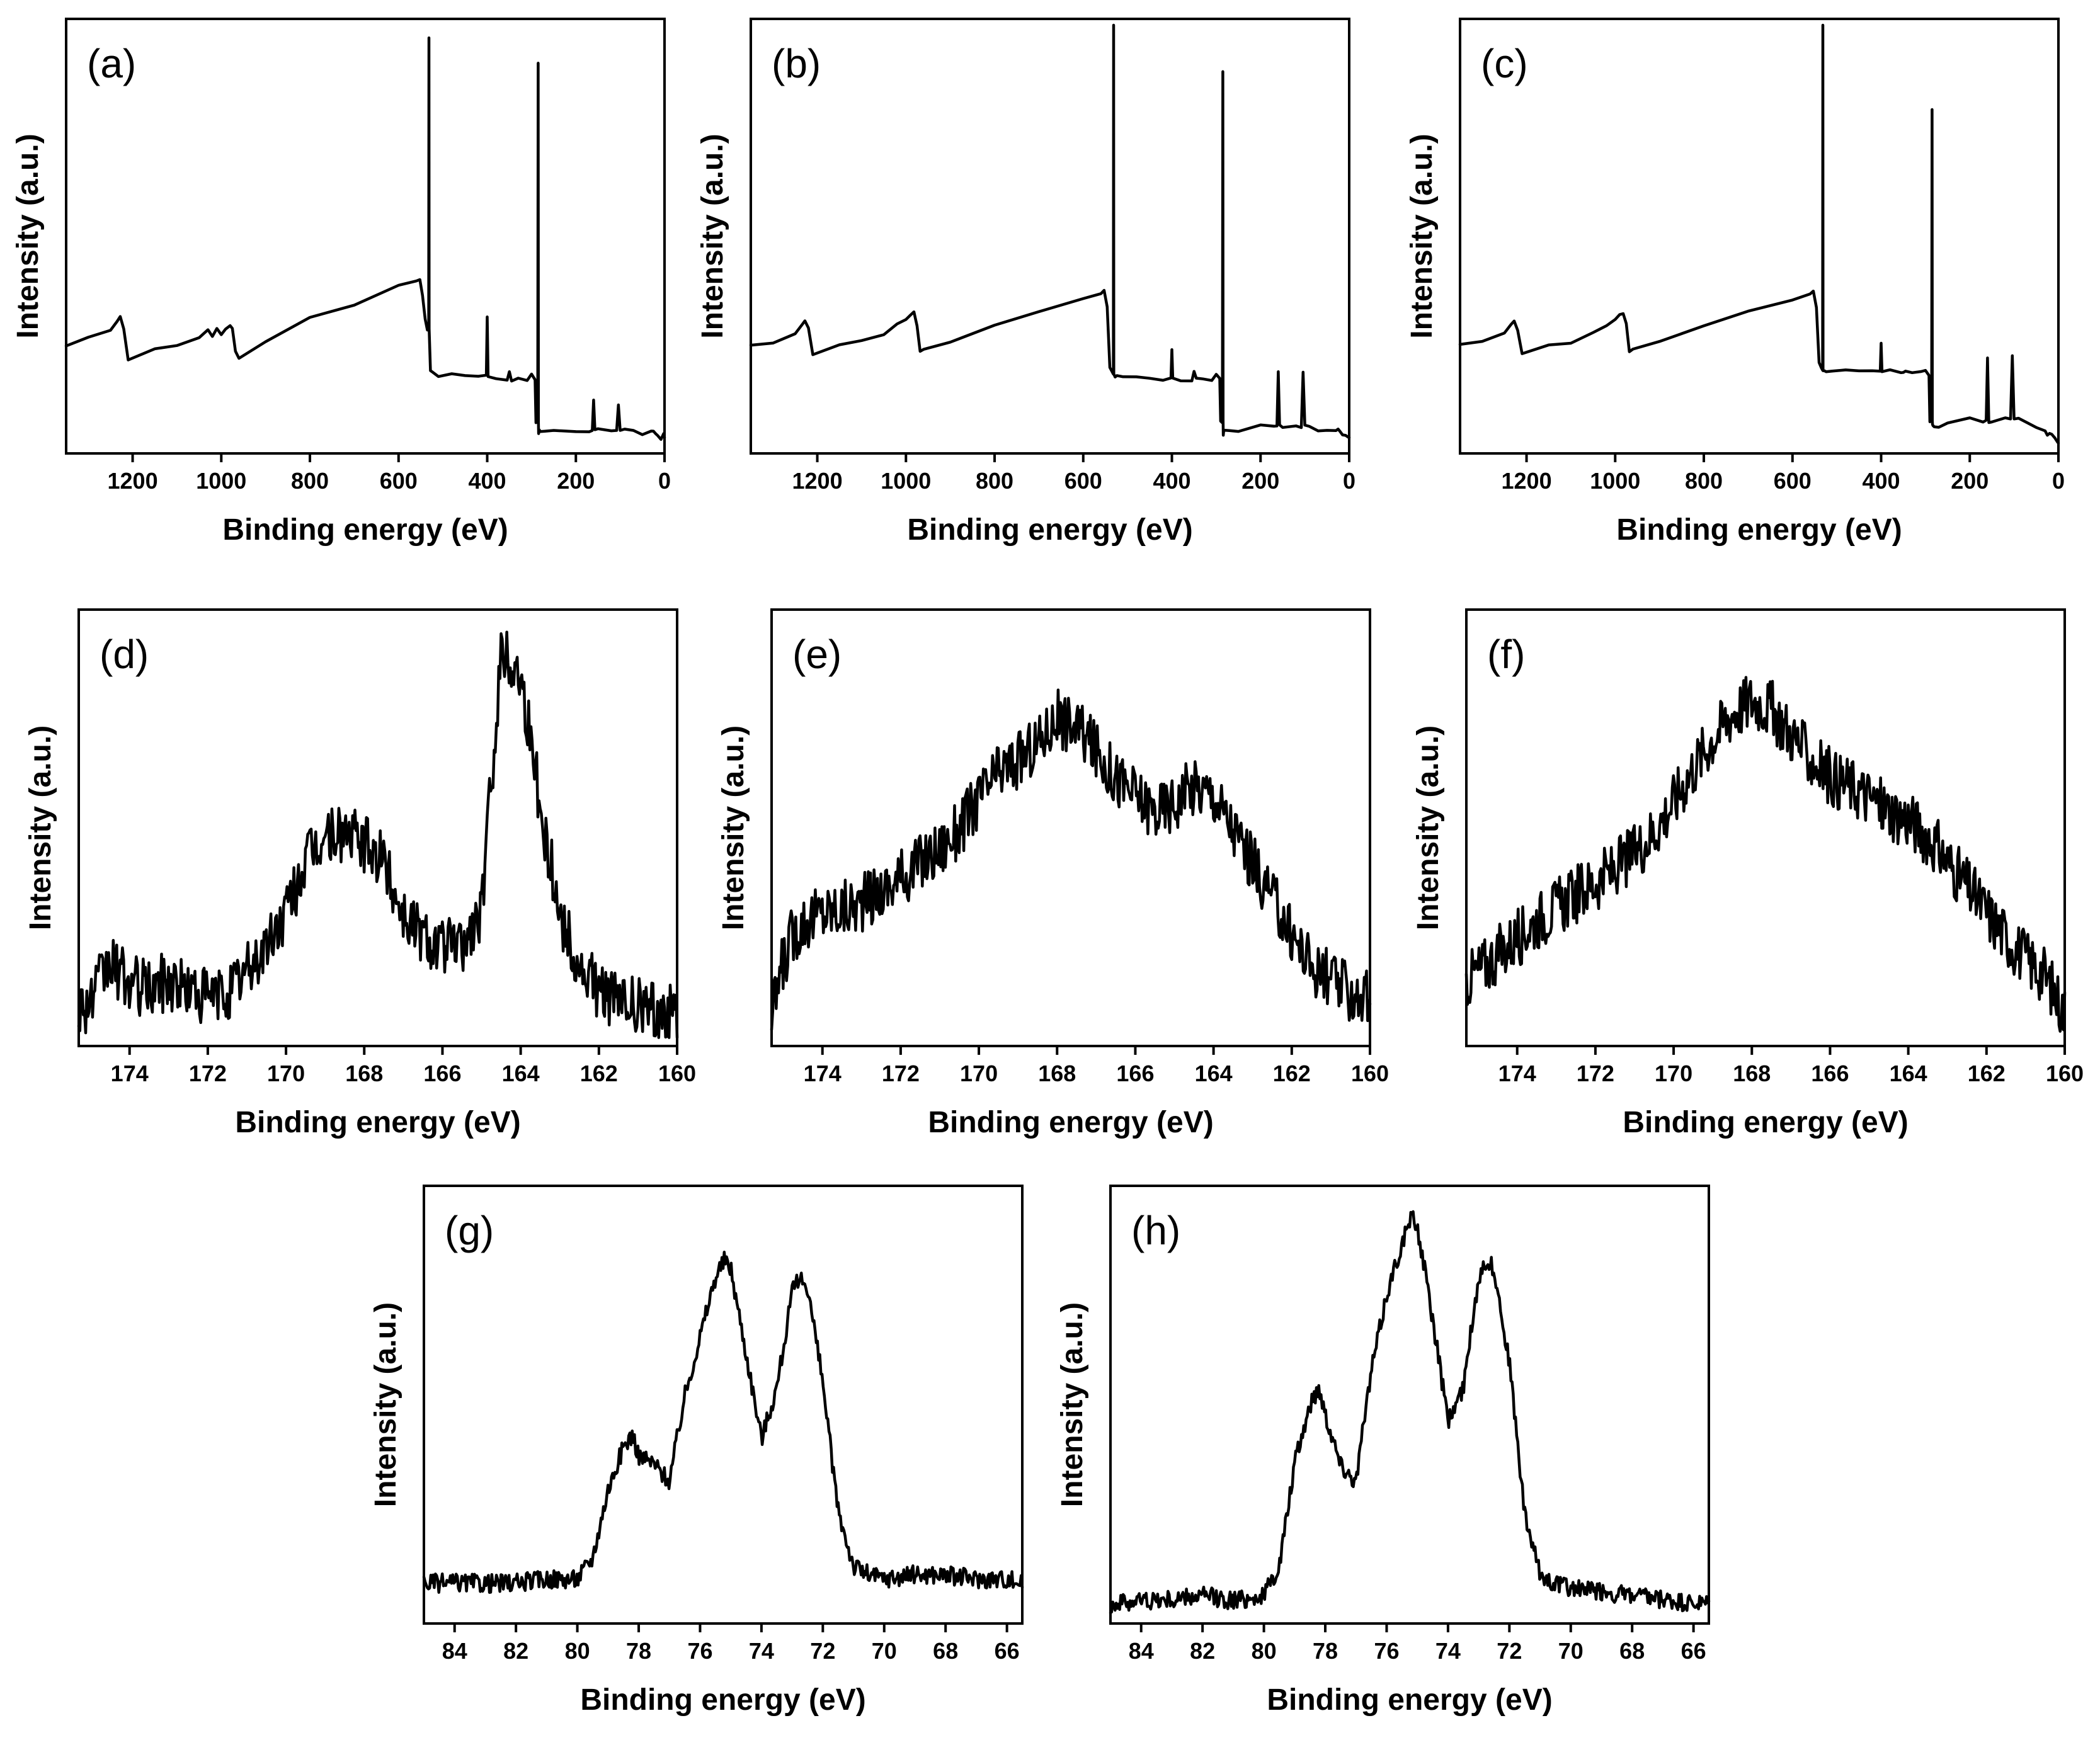 The height and width of the screenshot is (1740, 2100). Describe the element at coordinates (515, 1651) in the screenshot. I see `x-tick-label-g-1: 82` at that location.